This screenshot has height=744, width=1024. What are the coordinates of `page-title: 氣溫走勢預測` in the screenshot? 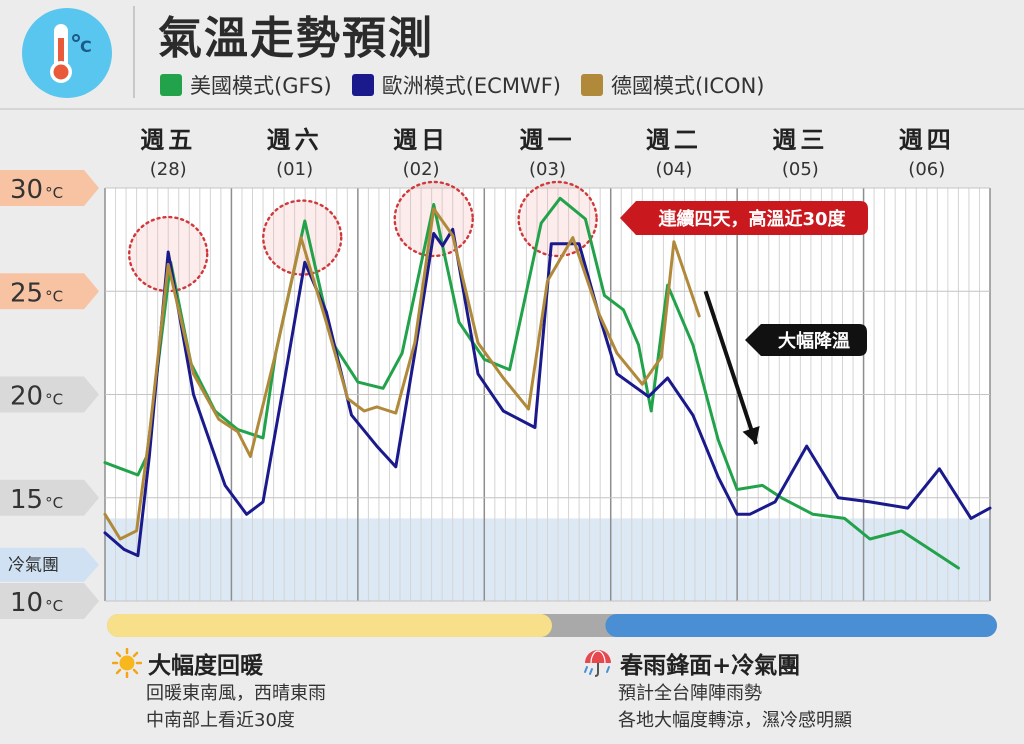 It's located at (296, 38).